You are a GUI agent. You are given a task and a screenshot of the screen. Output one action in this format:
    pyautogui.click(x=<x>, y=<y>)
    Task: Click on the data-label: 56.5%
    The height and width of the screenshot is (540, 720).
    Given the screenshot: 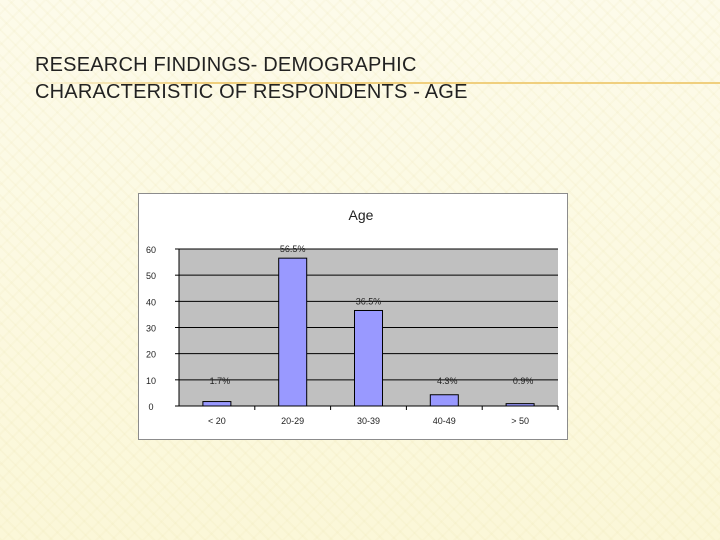 What is the action you would take?
    pyautogui.click(x=293, y=249)
    